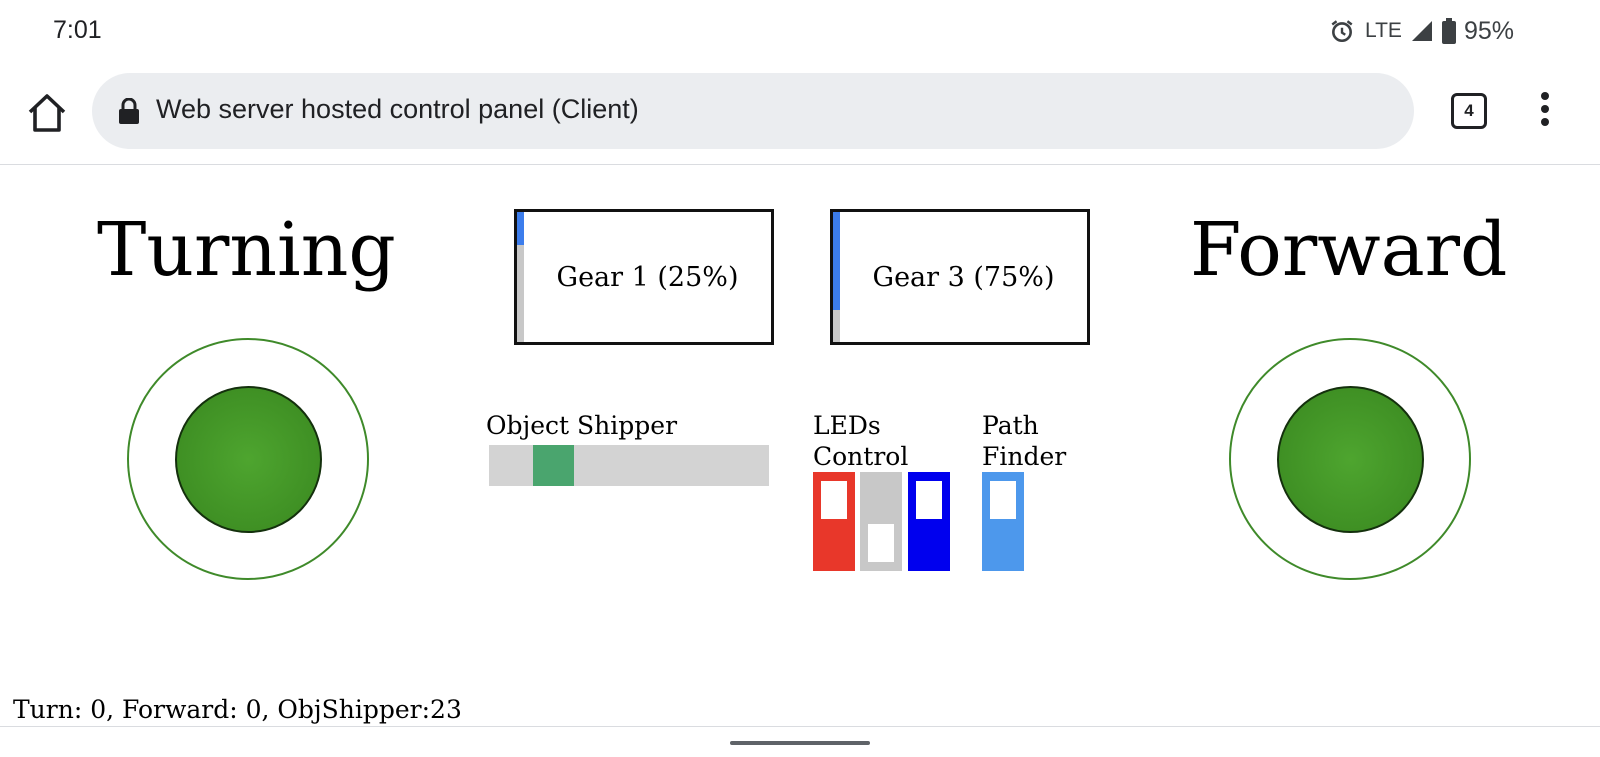 This screenshot has width=1600, height=757. What do you see at coordinates (1488, 30) in the screenshot?
I see `battery-percent: 95%` at bounding box center [1488, 30].